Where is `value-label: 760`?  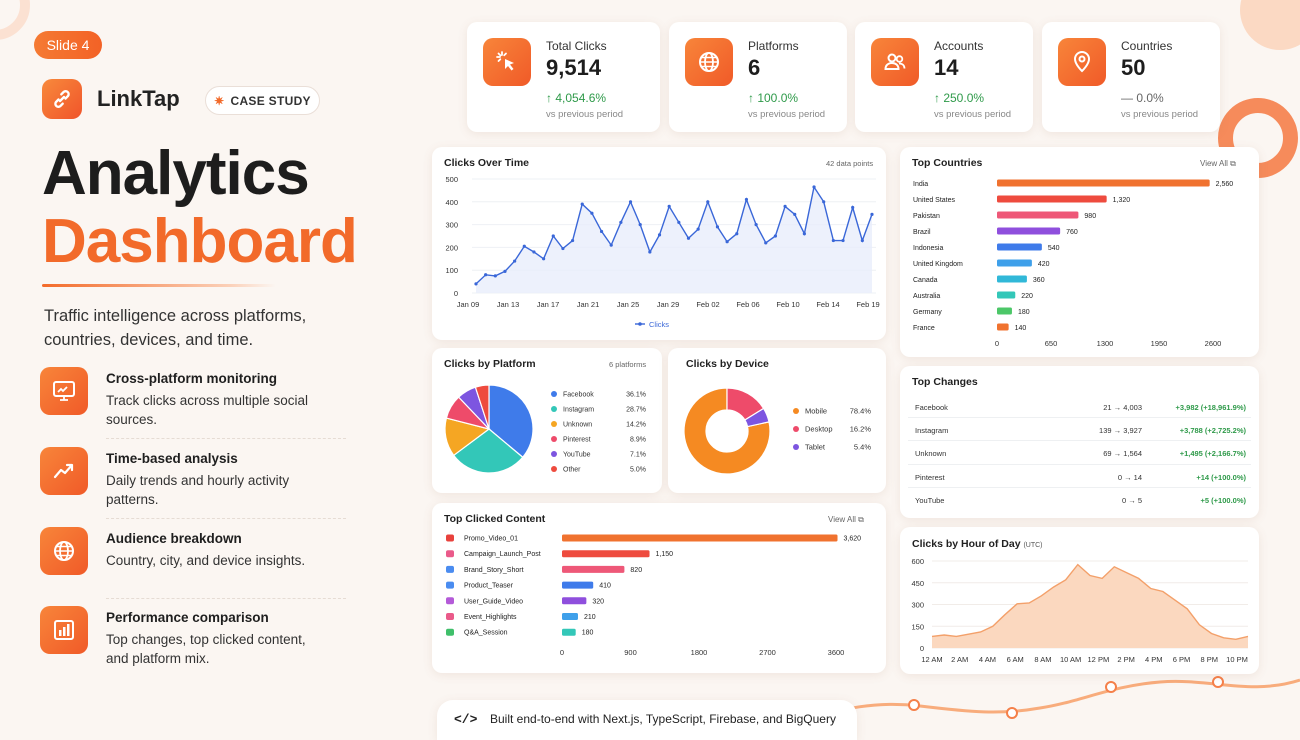
value-label: 760 is located at coordinates (1072, 232).